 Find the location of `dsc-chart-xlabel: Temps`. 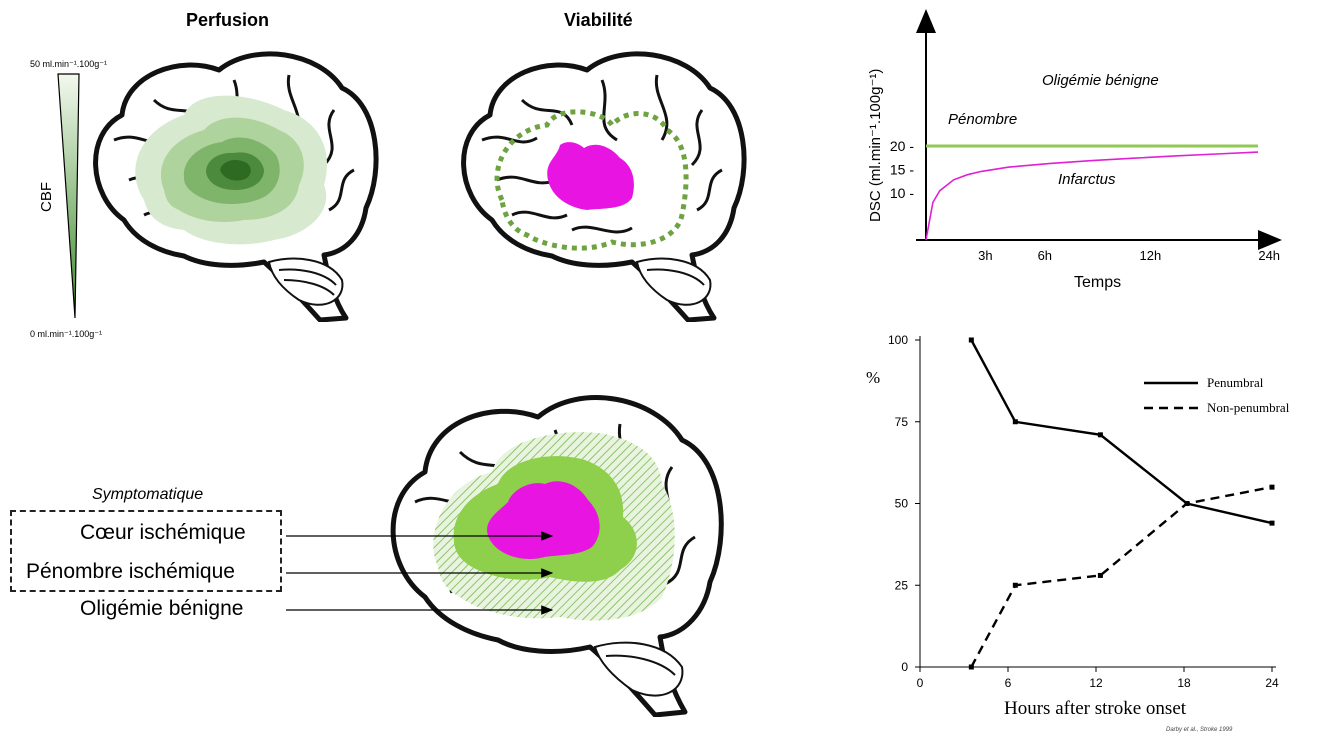

dsc-chart-xlabel: Temps is located at coordinates (1098, 282).